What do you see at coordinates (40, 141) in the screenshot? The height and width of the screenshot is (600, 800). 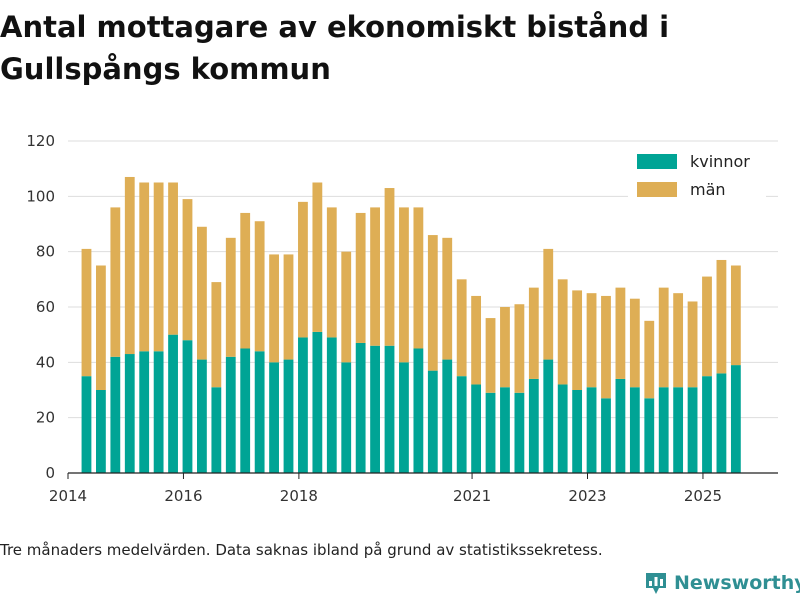 I see `y-tick-label: 120` at bounding box center [40, 141].